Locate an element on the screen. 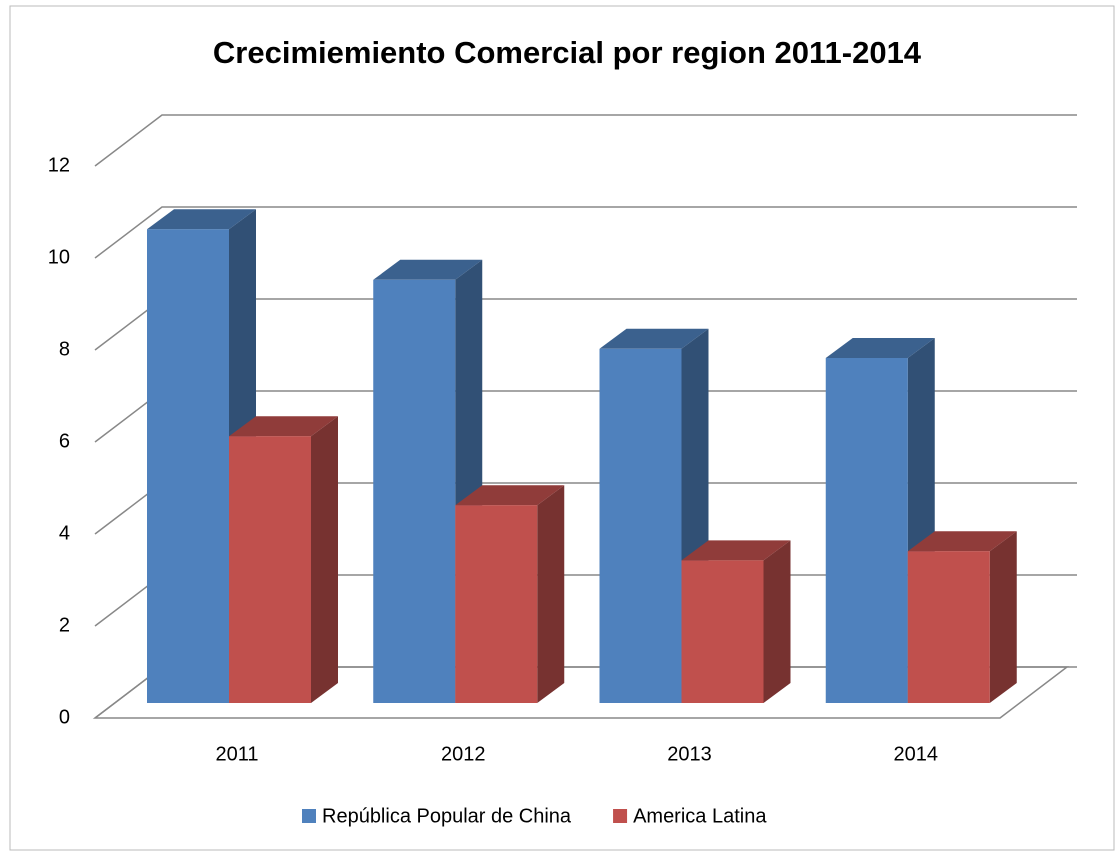  y-tick-label: 12 is located at coordinates (59, 165).